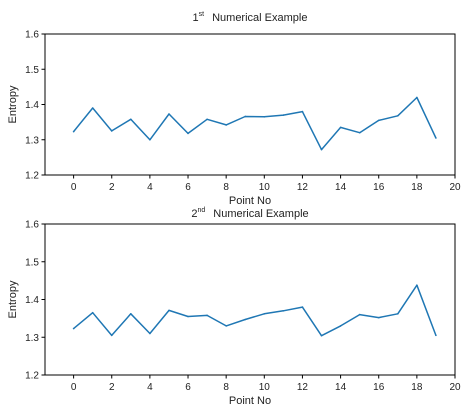 This screenshot has width=474, height=412. I want to click on chart-title: 1st Numerical Example, so click(250, 17).